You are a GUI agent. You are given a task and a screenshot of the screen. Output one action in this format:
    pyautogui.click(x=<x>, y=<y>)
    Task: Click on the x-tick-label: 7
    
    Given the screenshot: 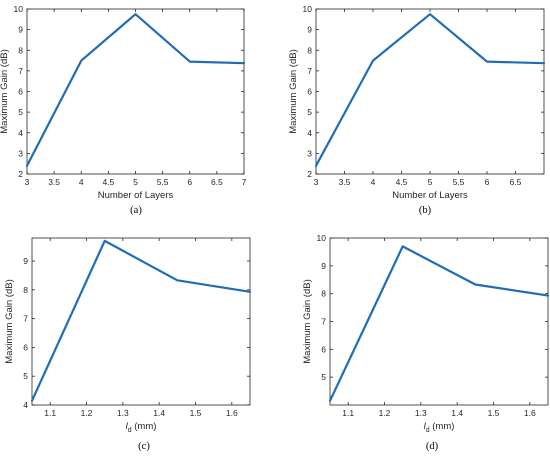 What is the action you would take?
    pyautogui.click(x=244, y=182)
    